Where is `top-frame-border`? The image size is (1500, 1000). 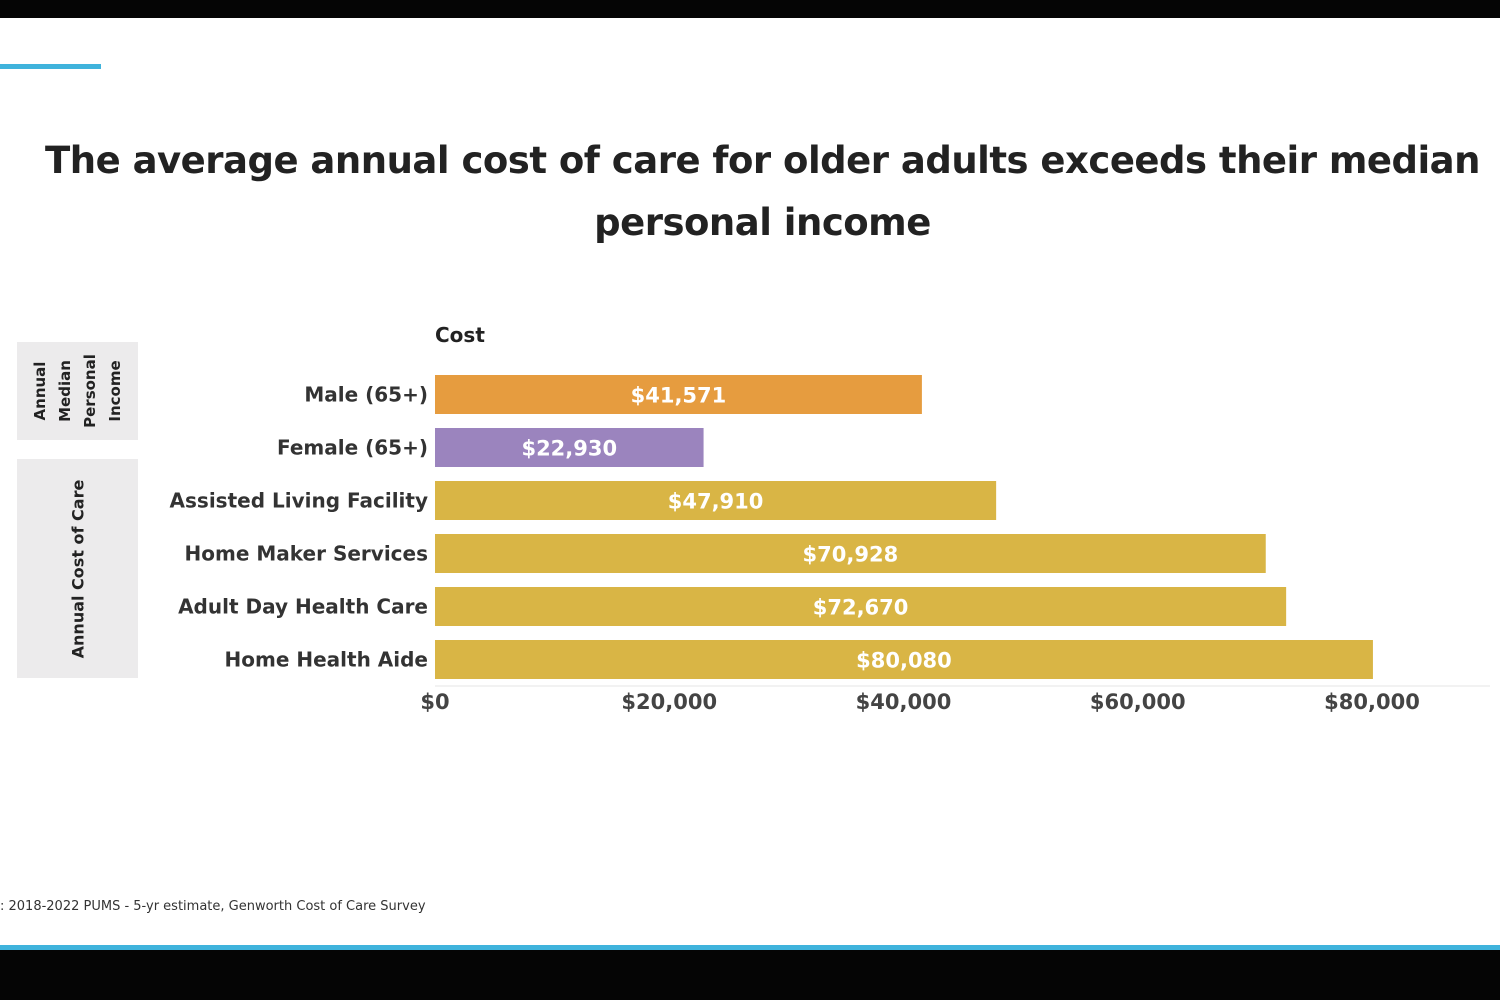 top-frame-border is located at coordinates (750, 9).